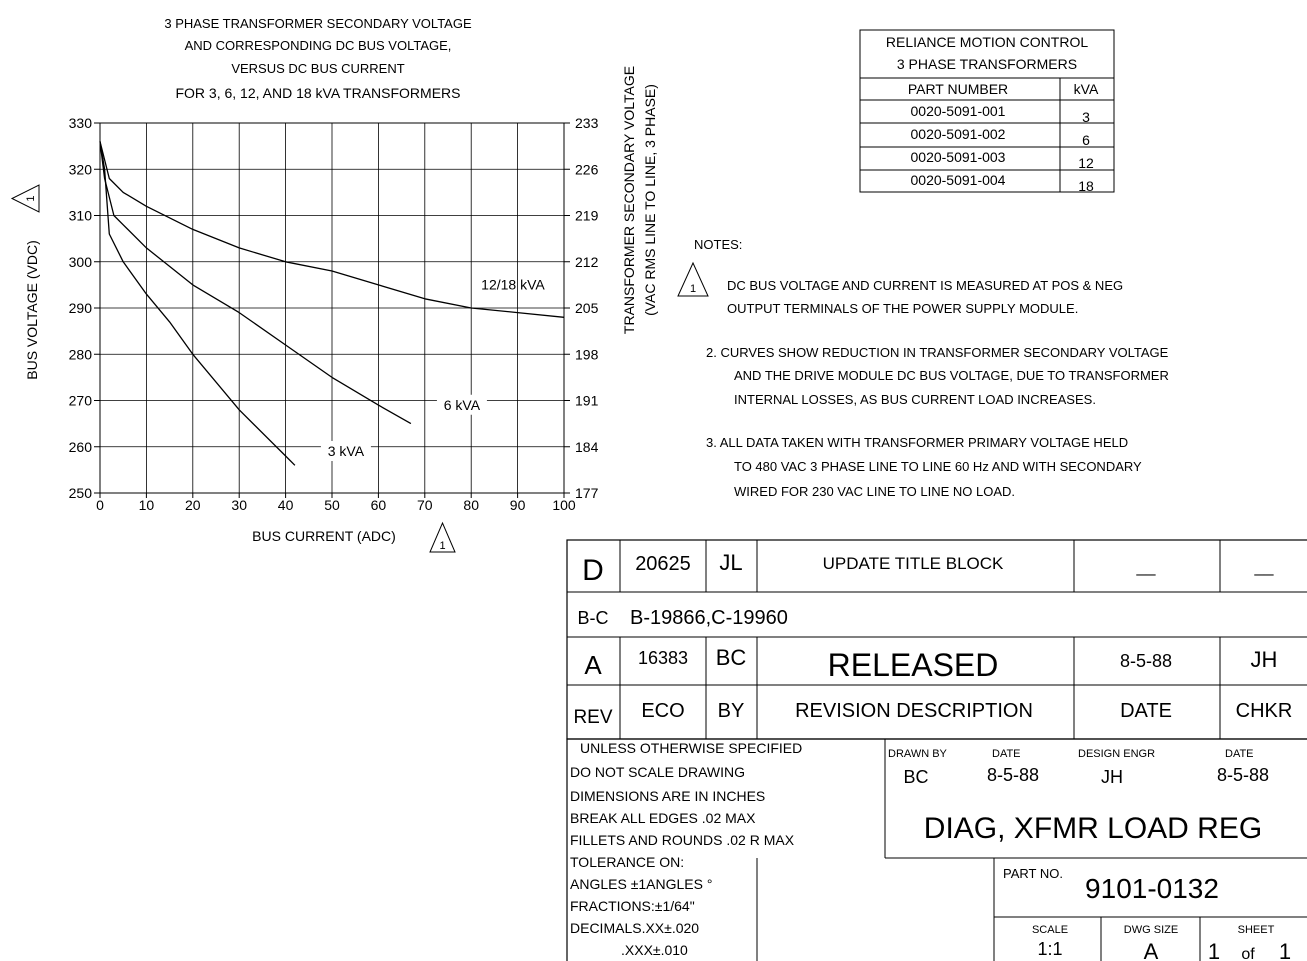 Image resolution: width=1307 pixels, height=961 pixels. I want to click on rev-header-description: REVISION DESCRIPTION, so click(914, 711).